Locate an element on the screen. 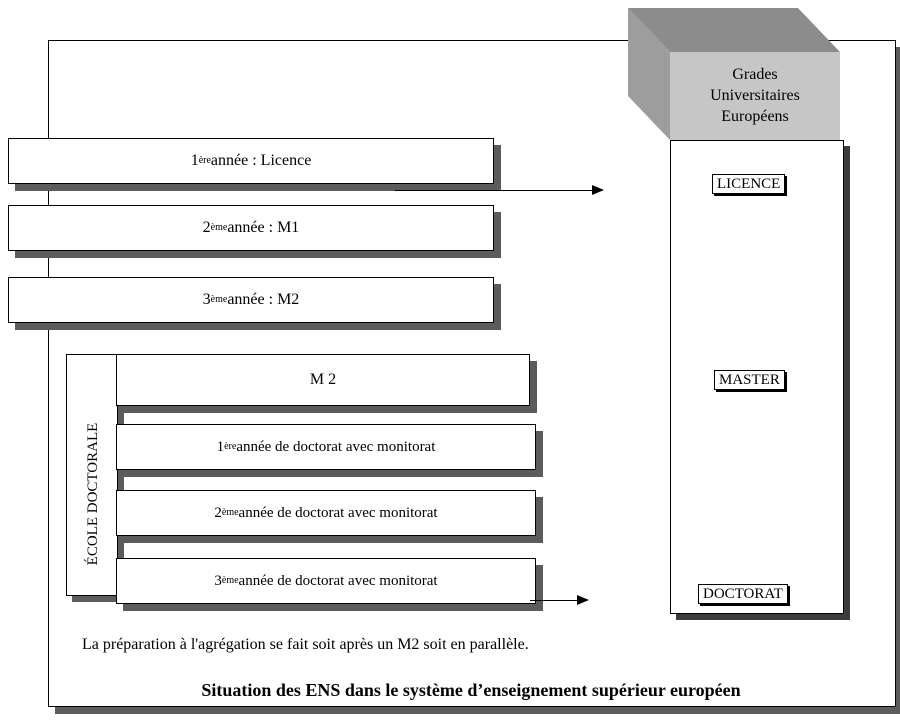  grades-header-text: Grades Universitaires Européens is located at coordinates (755, 95).